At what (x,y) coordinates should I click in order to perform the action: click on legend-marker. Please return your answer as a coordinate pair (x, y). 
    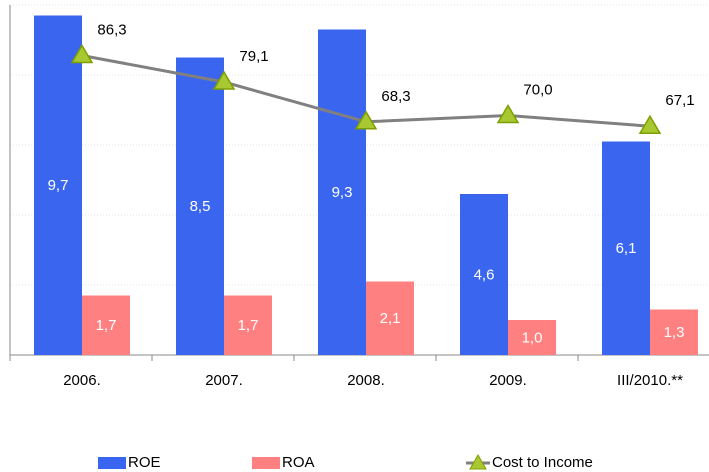
    Looking at the image, I should click on (478, 461).